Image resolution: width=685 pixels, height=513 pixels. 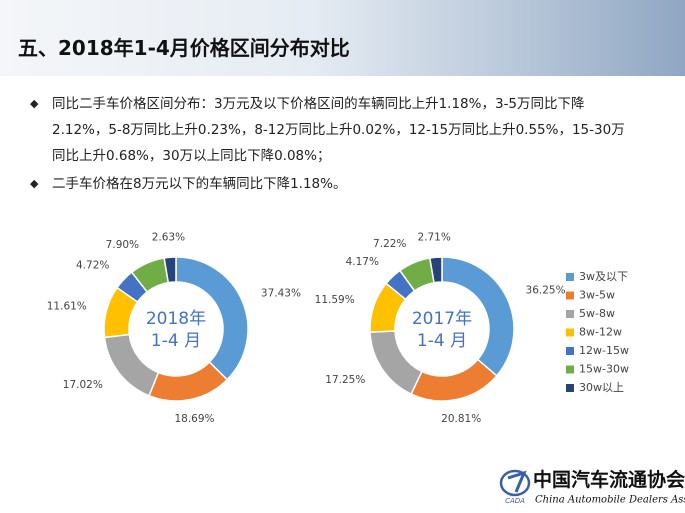 I want to click on center-label: 2018年, so click(x=176, y=319).